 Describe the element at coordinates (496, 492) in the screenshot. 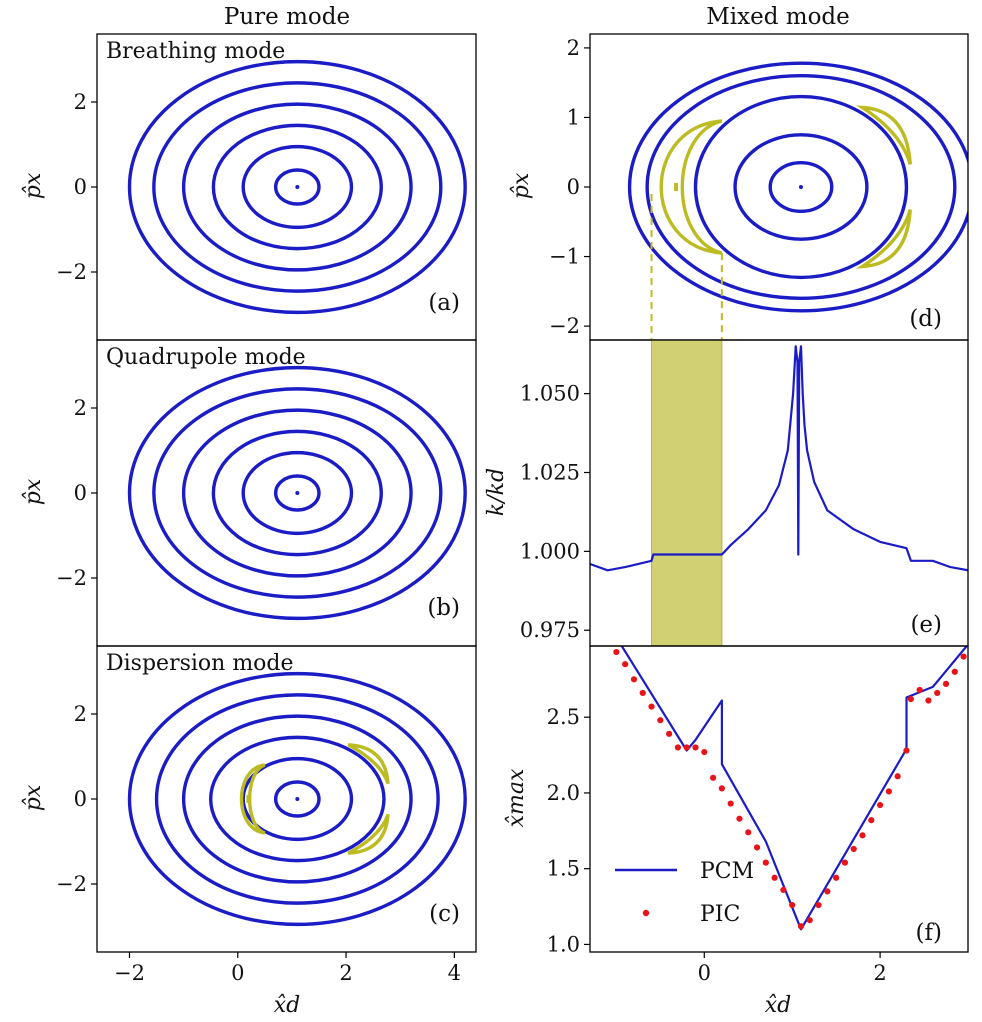

I see `ylabel-e: k/kd` at that location.